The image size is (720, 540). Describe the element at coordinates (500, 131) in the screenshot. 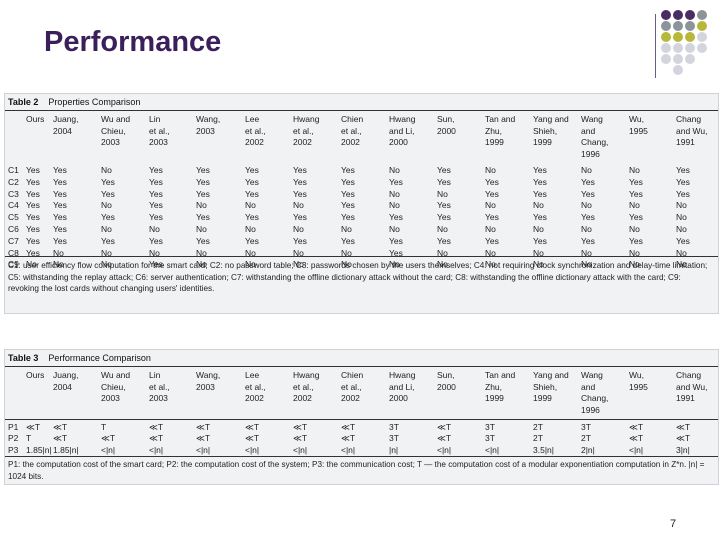

I see `column-header: Tan and Zhu, 1999` at that location.